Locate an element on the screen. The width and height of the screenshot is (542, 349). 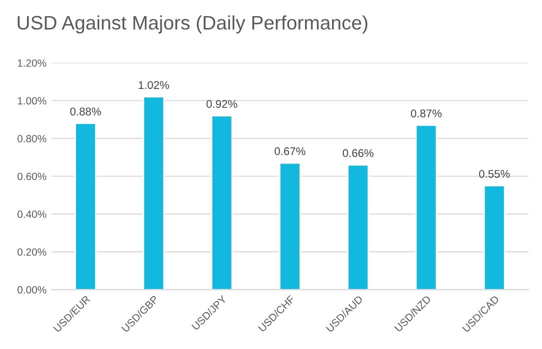
y-tick-label: 0.00% is located at coordinates (32, 290).